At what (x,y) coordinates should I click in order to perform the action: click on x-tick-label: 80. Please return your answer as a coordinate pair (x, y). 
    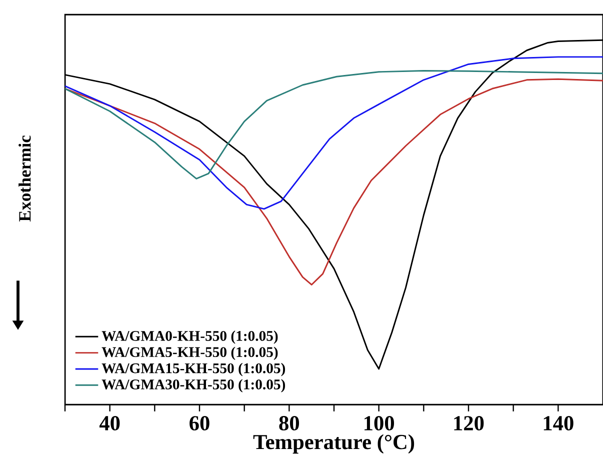
    Looking at the image, I should click on (289, 423).